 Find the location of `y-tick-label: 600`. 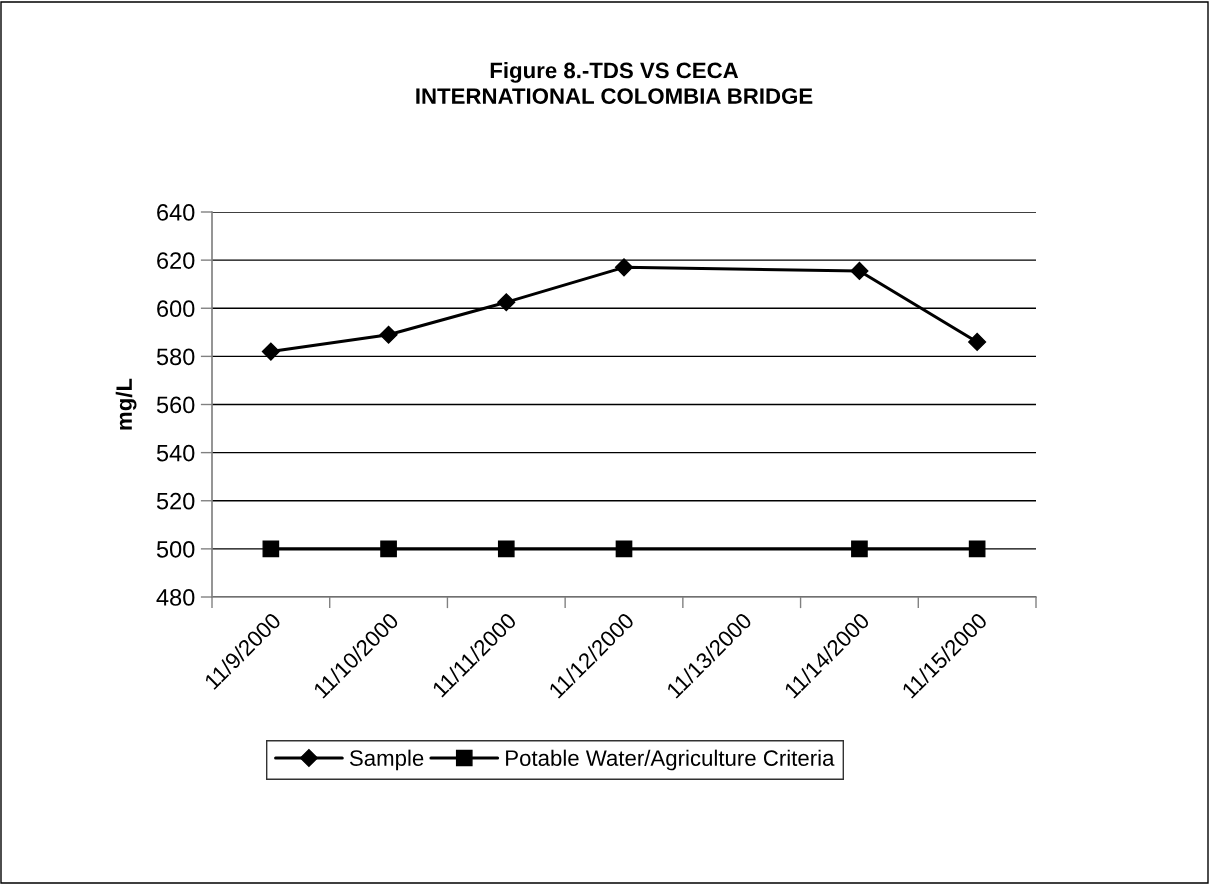

y-tick-label: 600 is located at coordinates (176, 309).